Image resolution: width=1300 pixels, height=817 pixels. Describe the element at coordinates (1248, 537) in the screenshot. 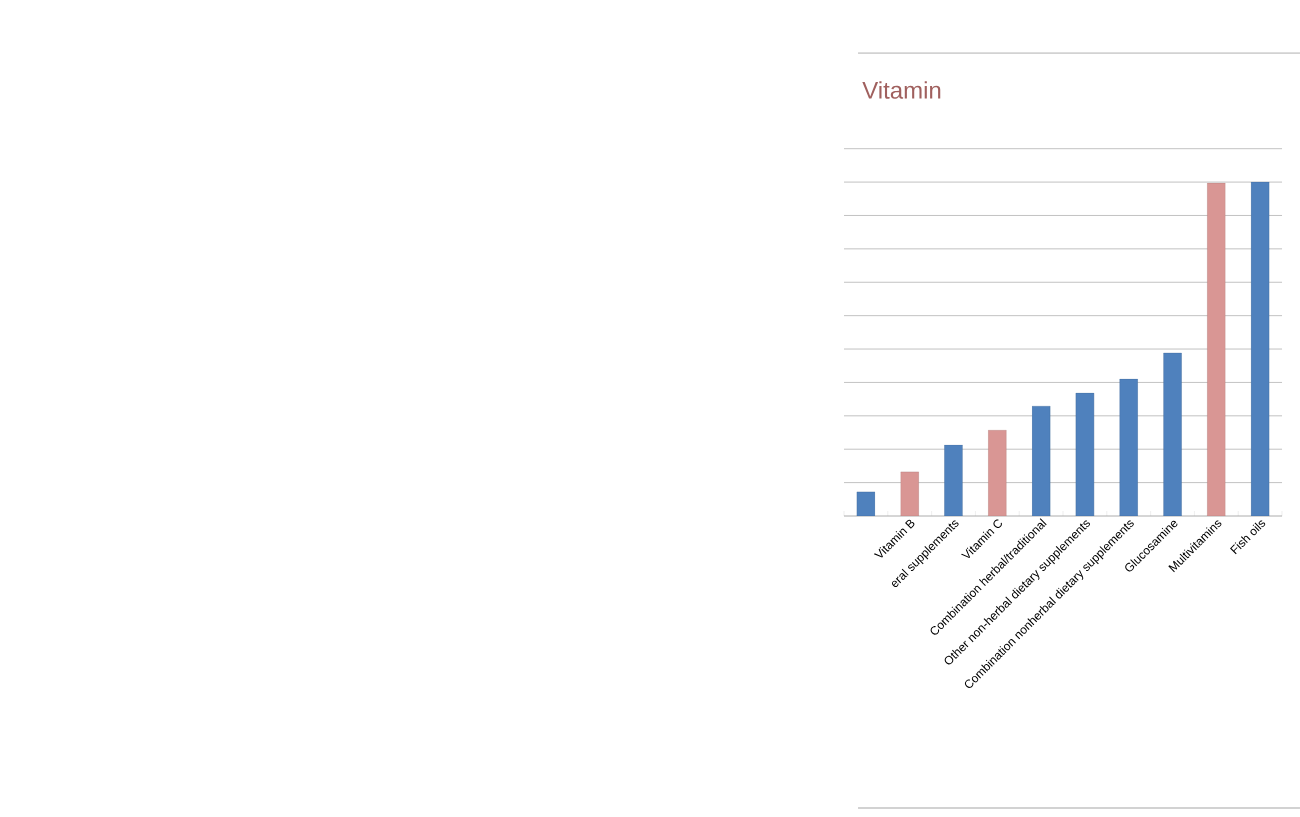

I see `x-tick-label: Fish oils` at that location.